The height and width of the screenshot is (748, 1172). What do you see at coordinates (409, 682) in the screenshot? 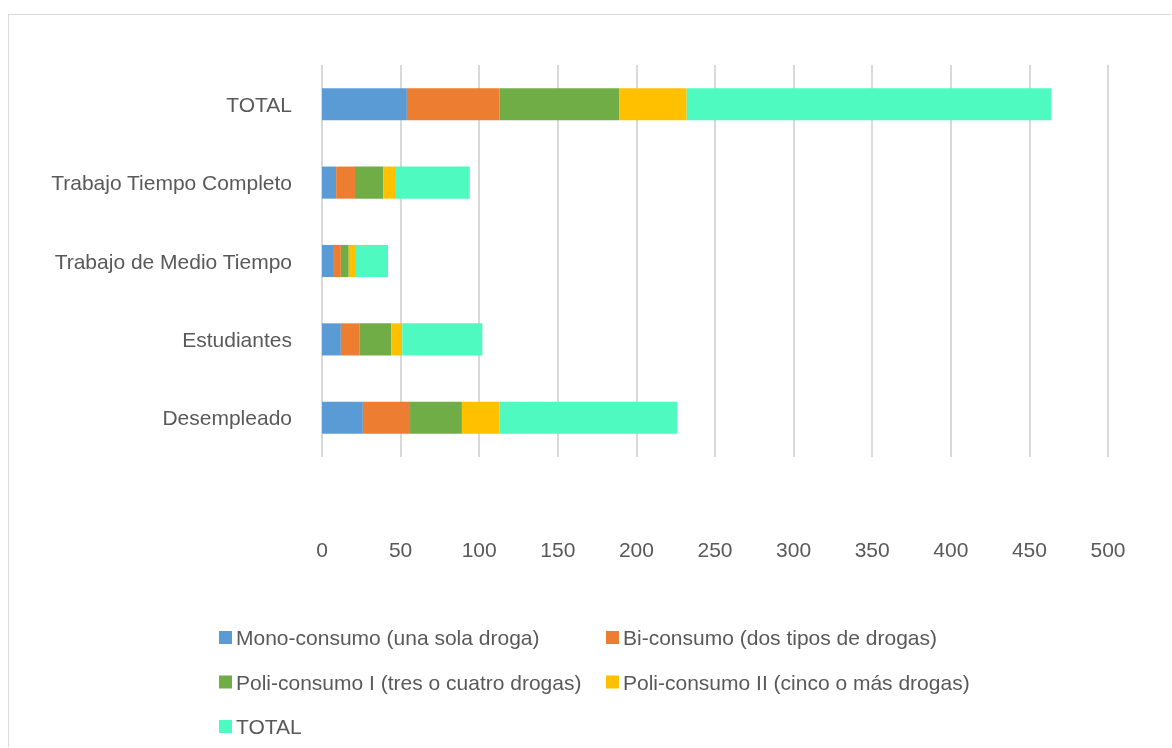
I see `legend-label: Poli-consumo I (tres o cuatro drogas)` at bounding box center [409, 682].